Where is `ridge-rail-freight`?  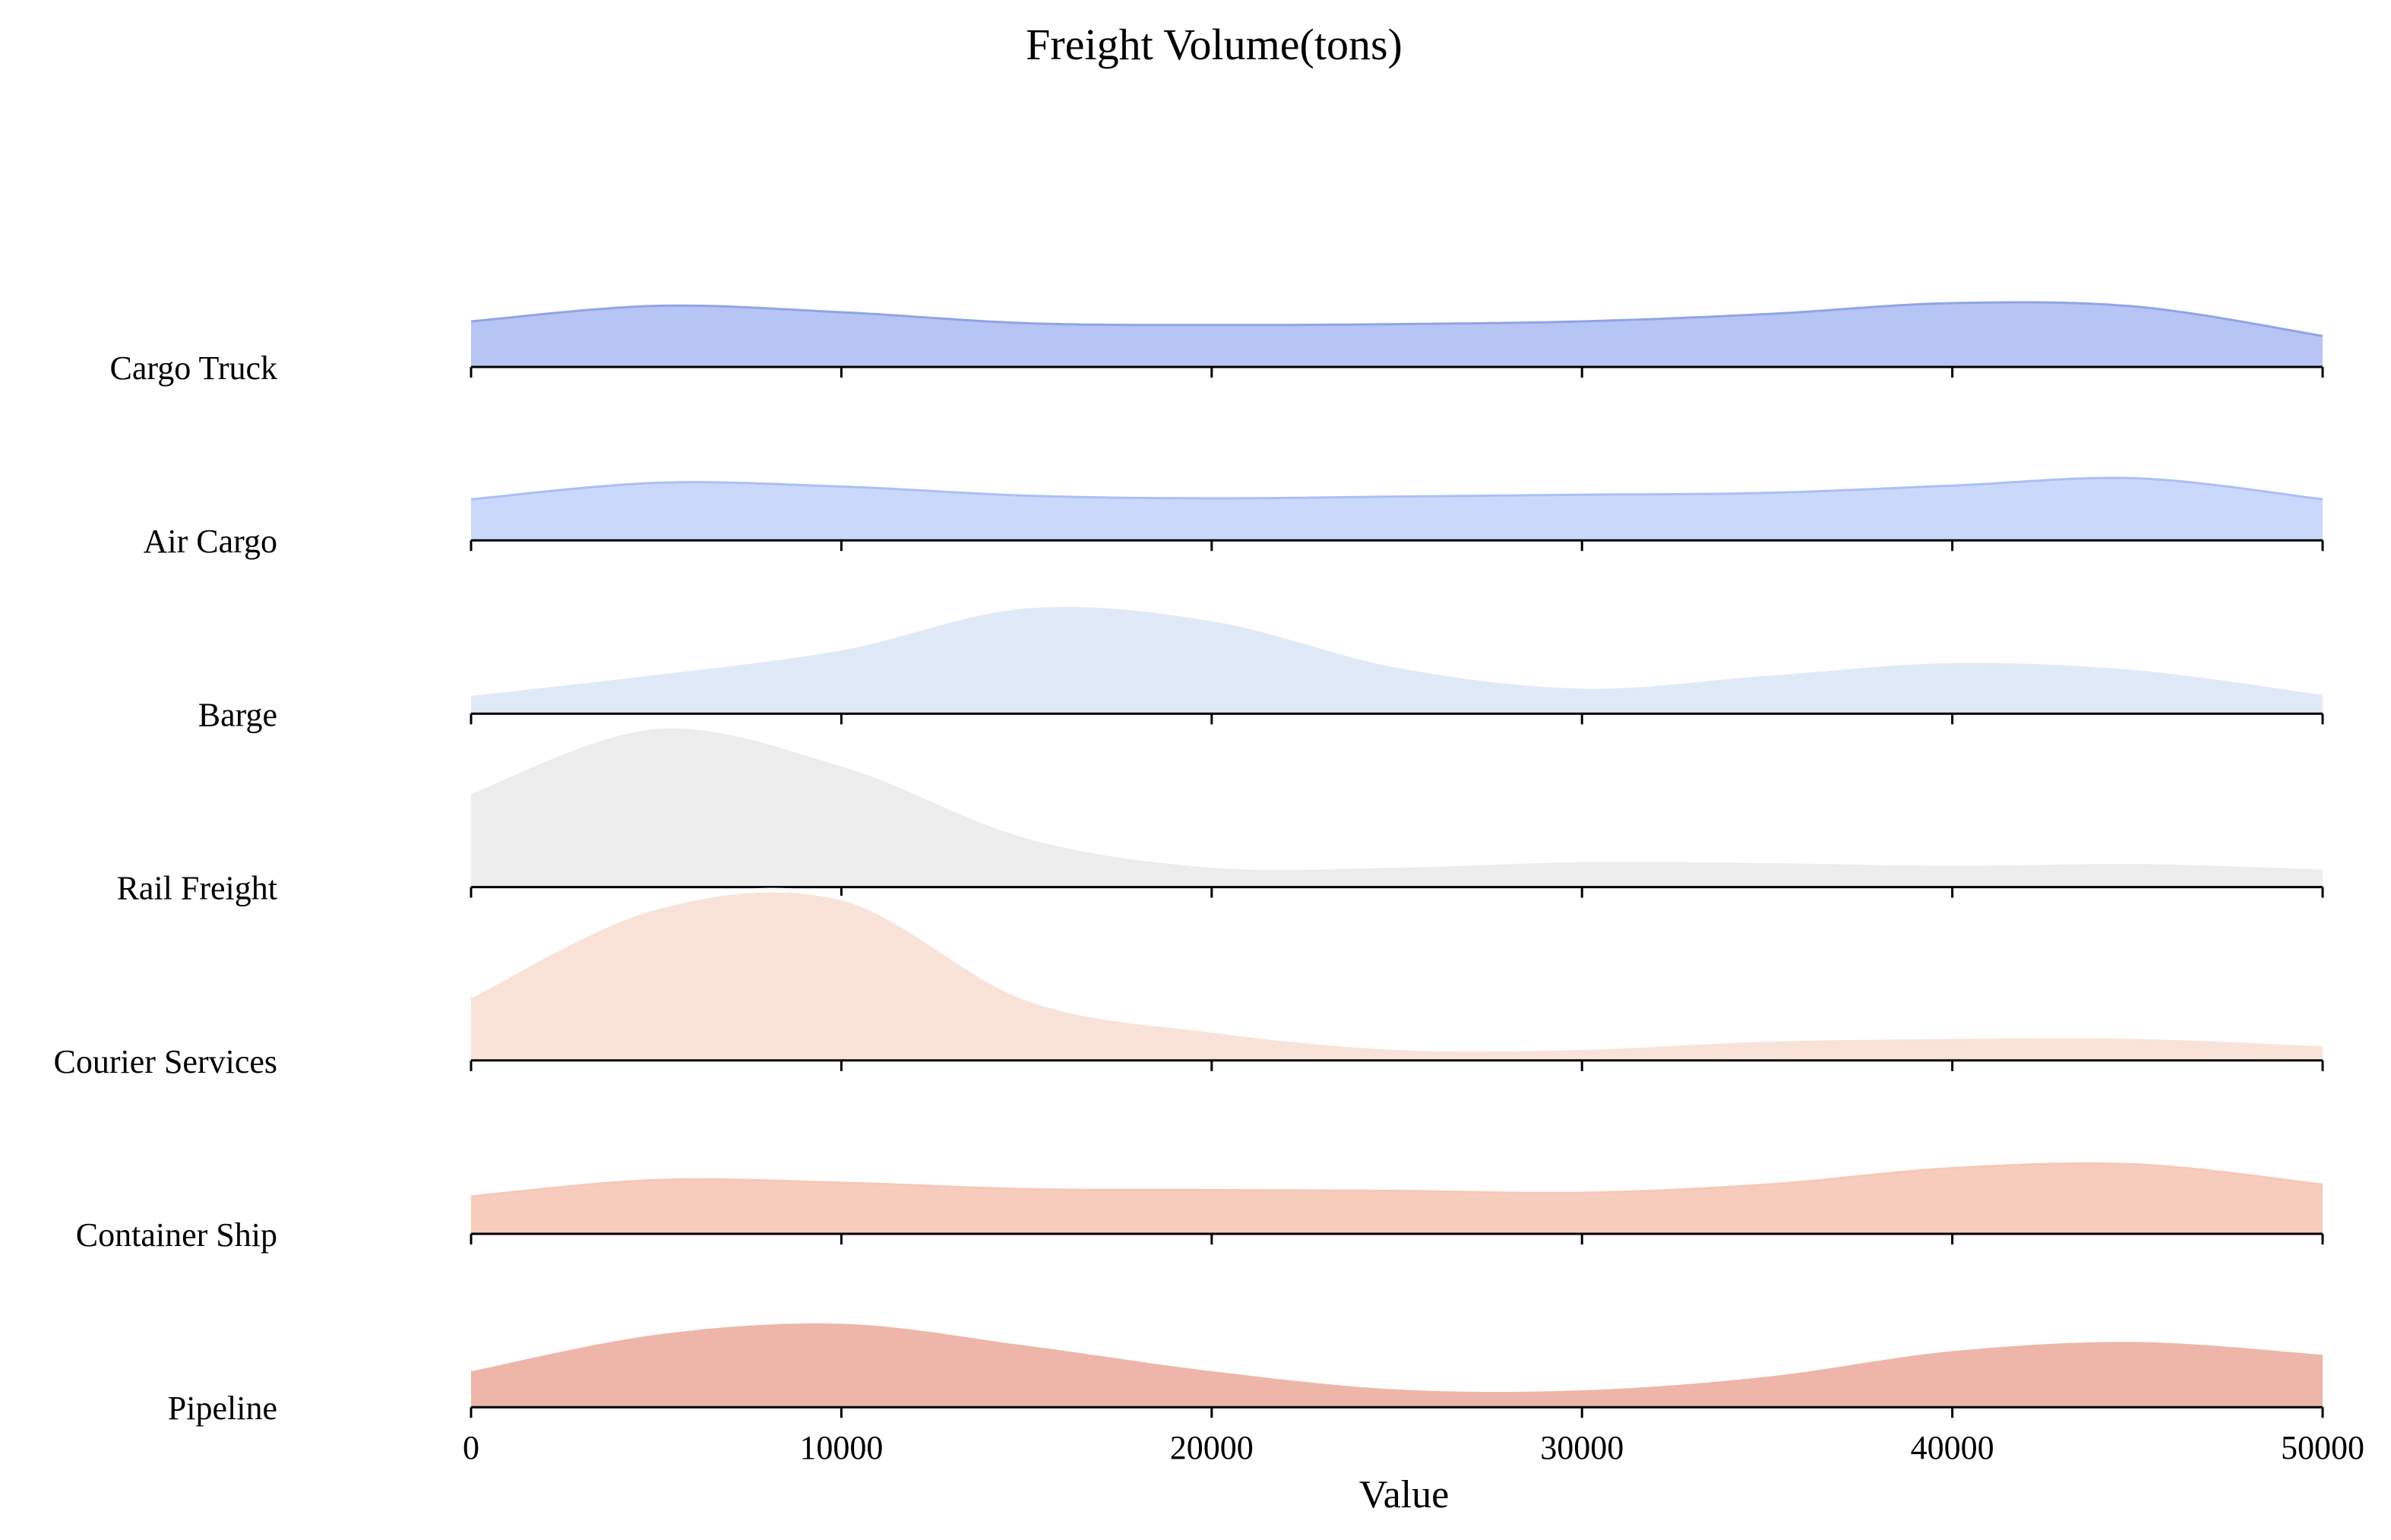 ridge-rail-freight is located at coordinates (1397, 813).